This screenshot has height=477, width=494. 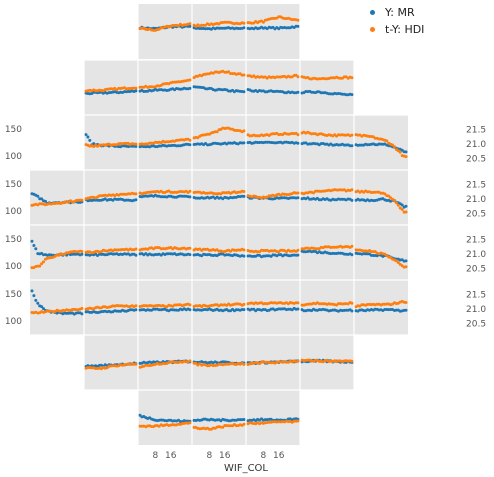 What do you see at coordinates (171, 456) in the screenshot?
I see `x-tick-label: 16` at bounding box center [171, 456].